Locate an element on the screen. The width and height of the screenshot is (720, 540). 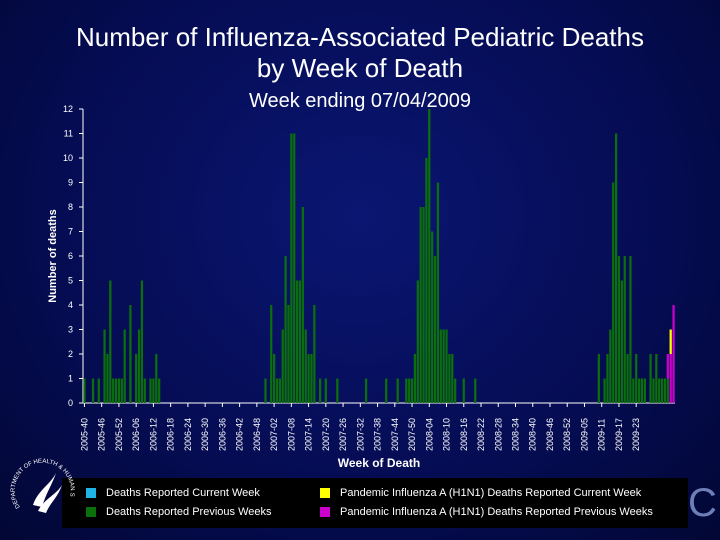
x-tick-label: 2008-46 is located at coordinates (550, 434).